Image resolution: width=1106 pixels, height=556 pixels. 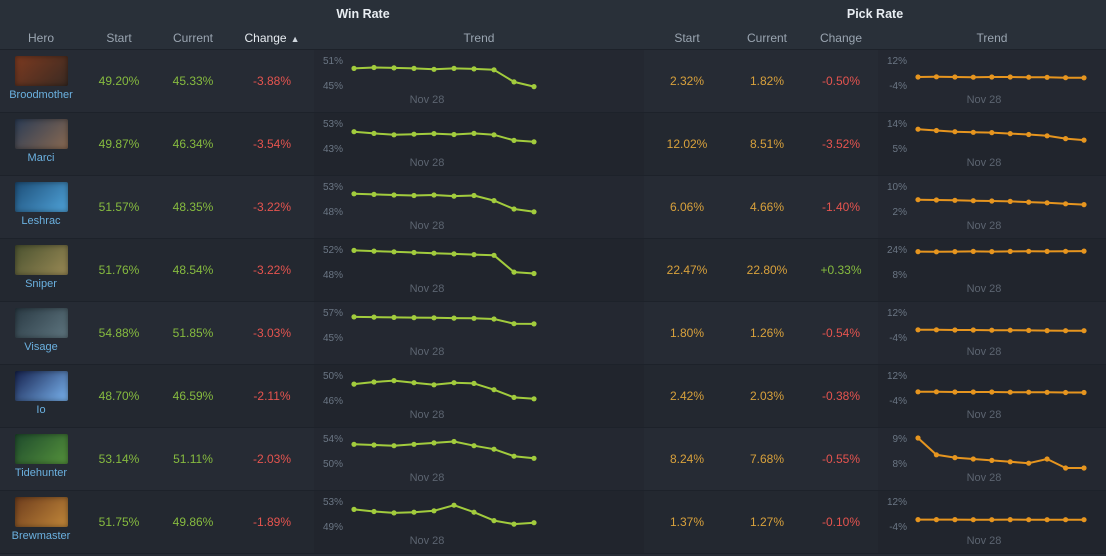 What do you see at coordinates (479, 200) in the screenshot?
I see `win-trend-sparkline: 53% 48%` at bounding box center [479, 200].